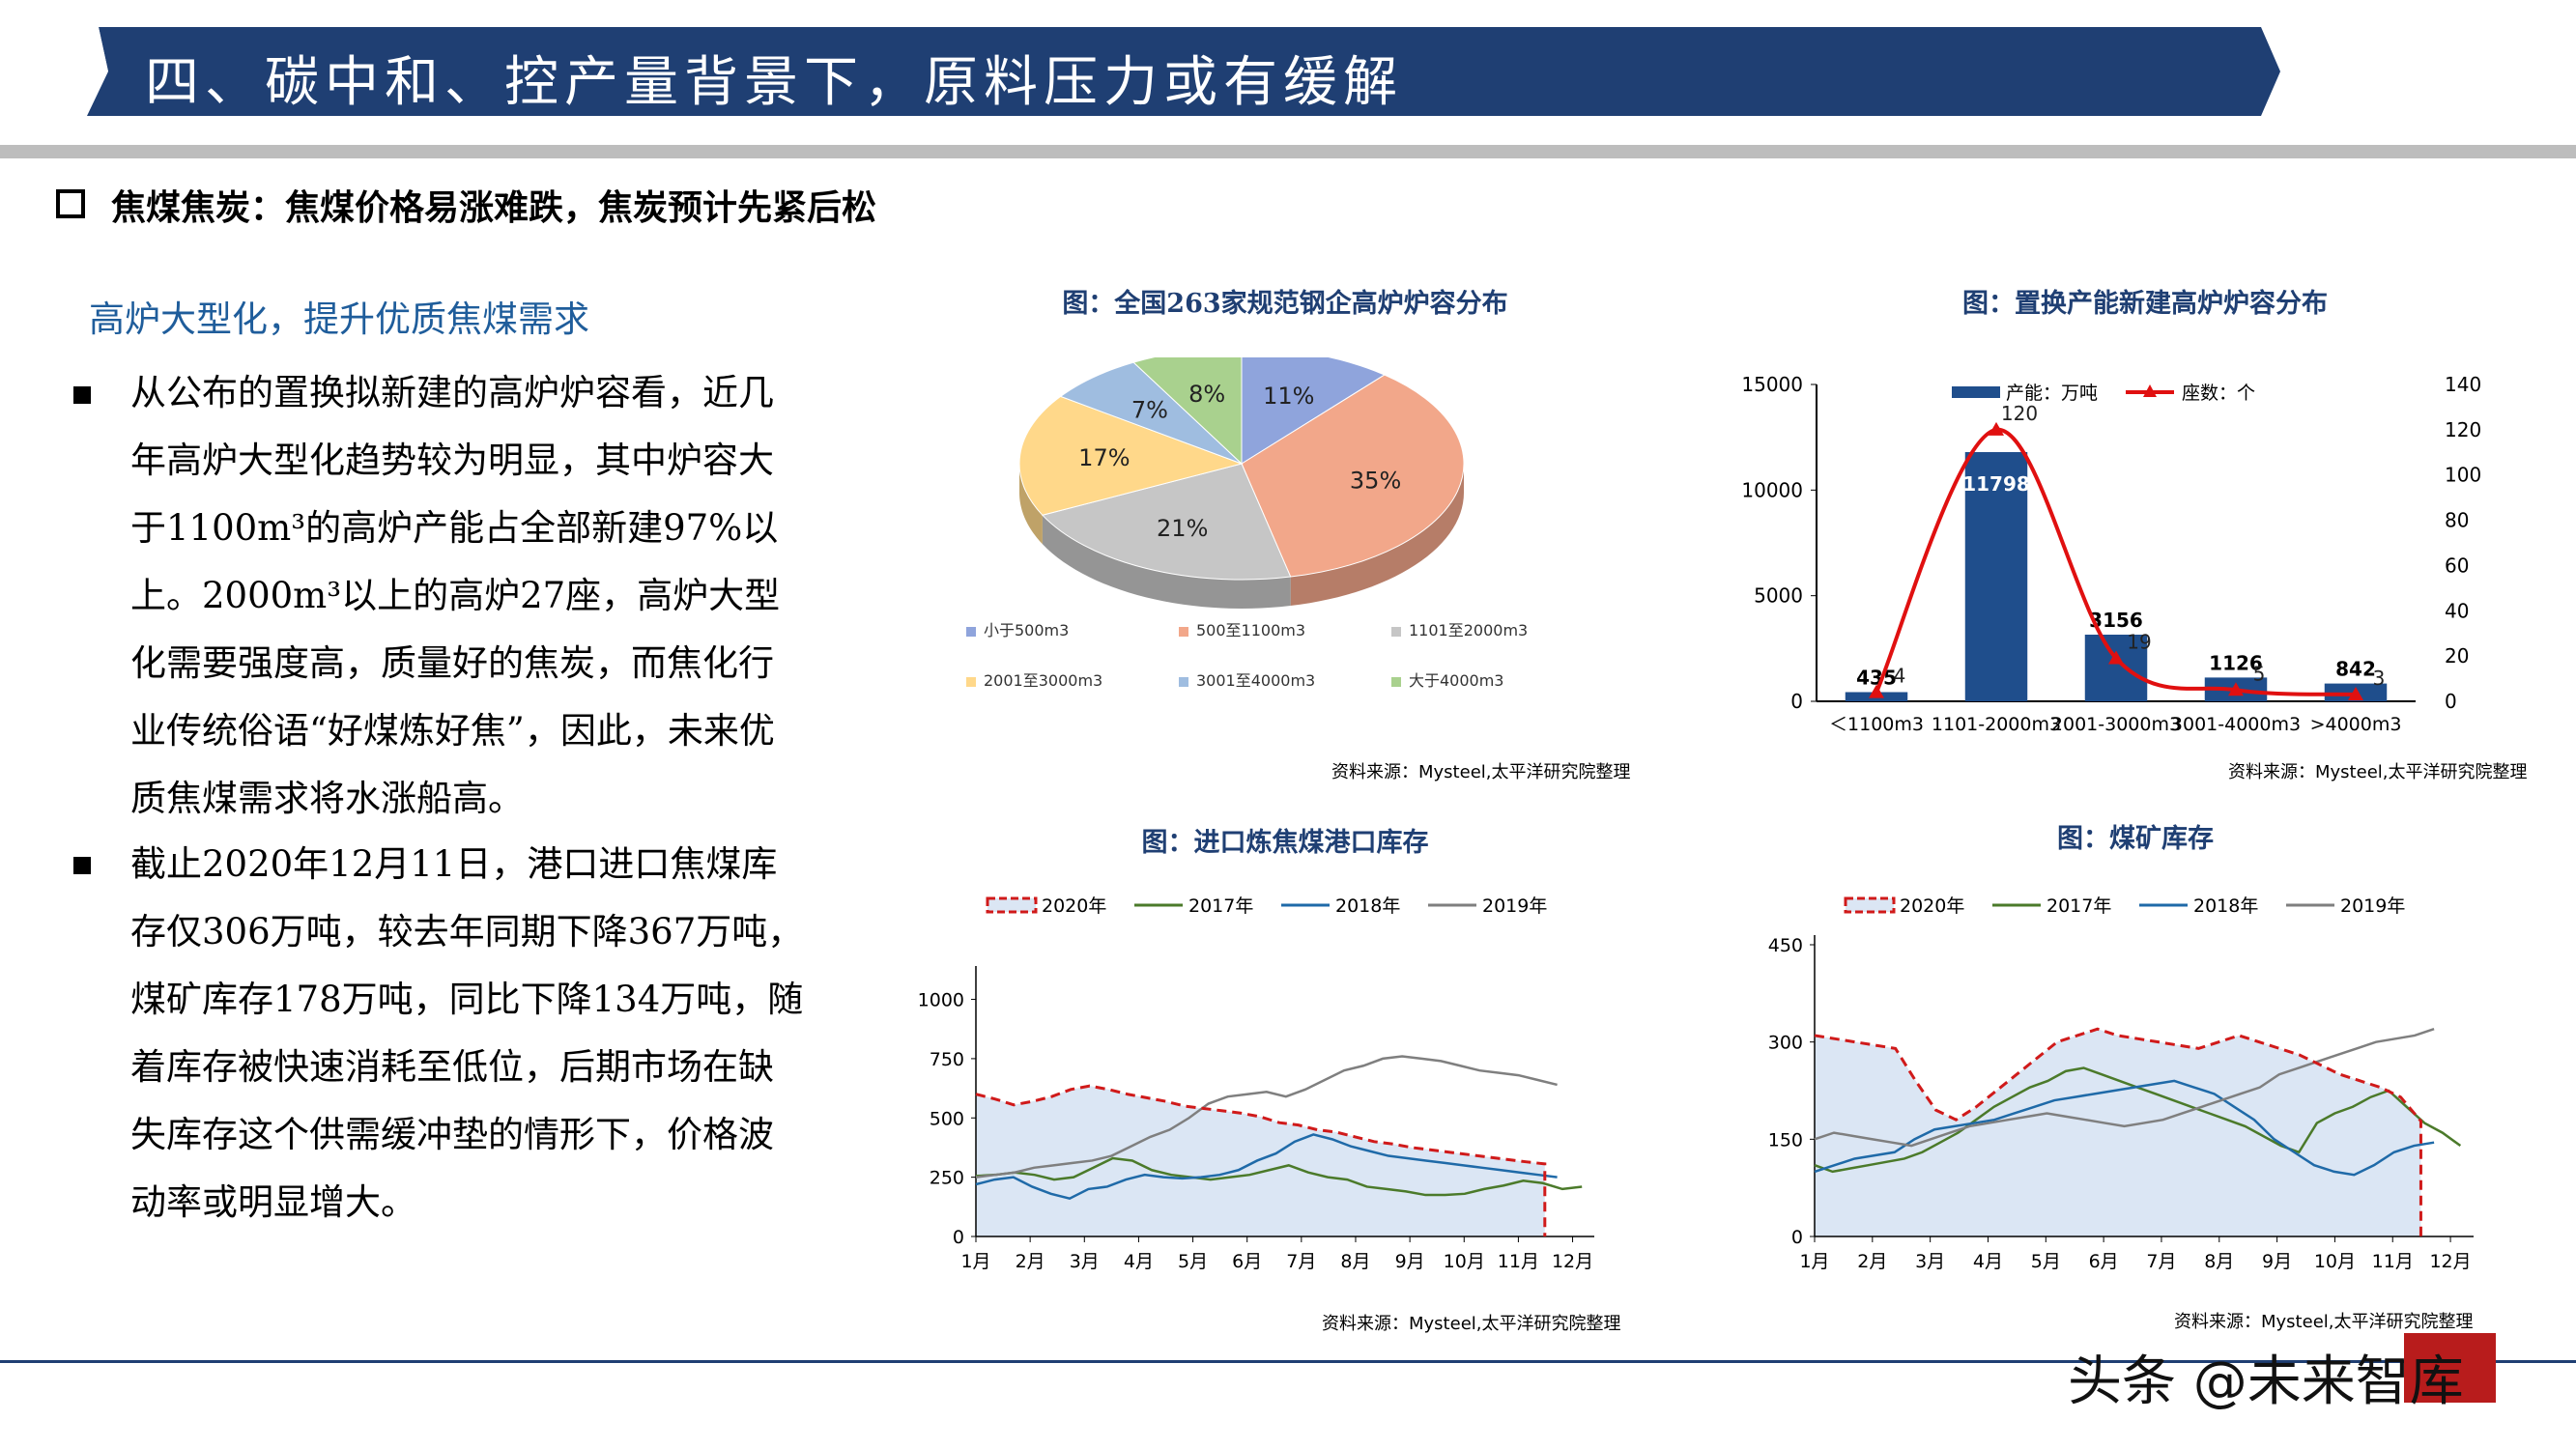 The width and height of the screenshot is (2576, 1449). Describe the element at coordinates (1150, 410) in the screenshot. I see `pie-slice-label: 7%` at that location.